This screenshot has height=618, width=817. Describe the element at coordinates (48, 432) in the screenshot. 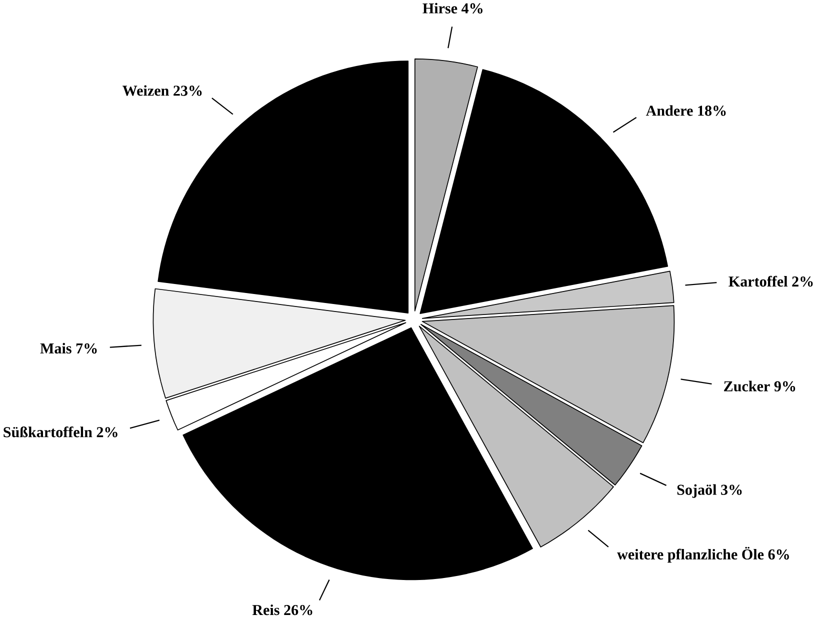

I see `slice-label: Süßkartoffeln` at that location.